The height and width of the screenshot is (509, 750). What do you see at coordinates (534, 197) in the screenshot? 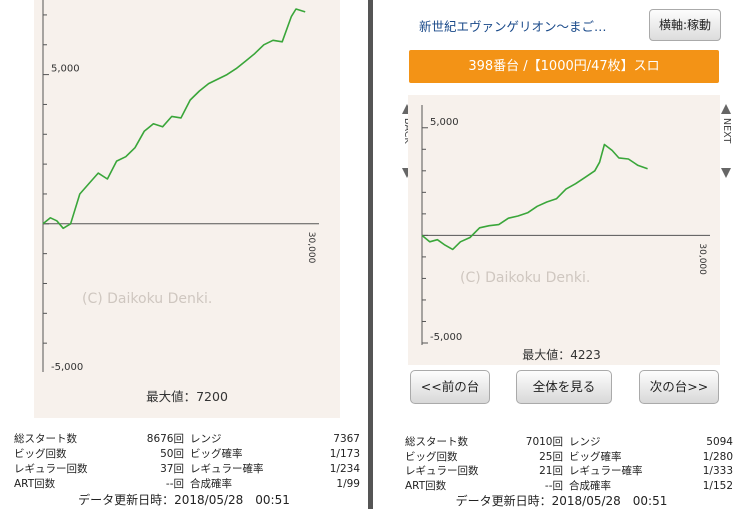
I see `right-series-line` at bounding box center [534, 197].